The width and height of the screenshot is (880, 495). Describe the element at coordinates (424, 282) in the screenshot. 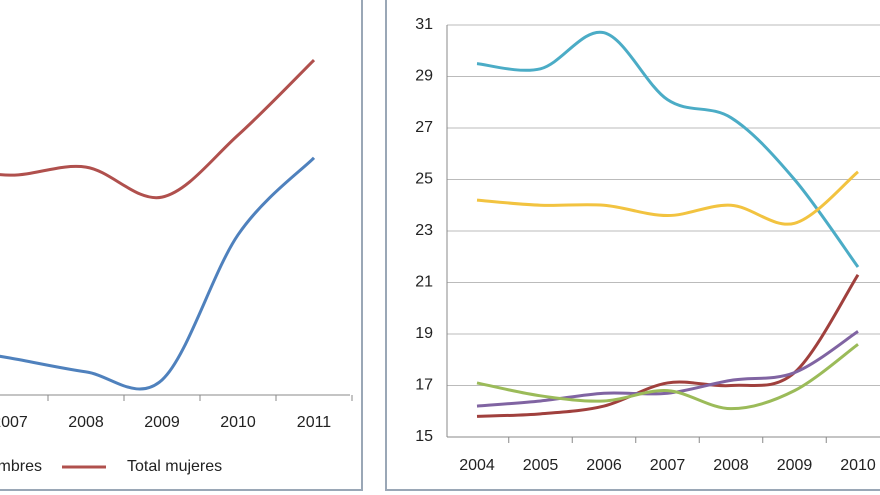

I see `y-tick-label: 21` at that location.